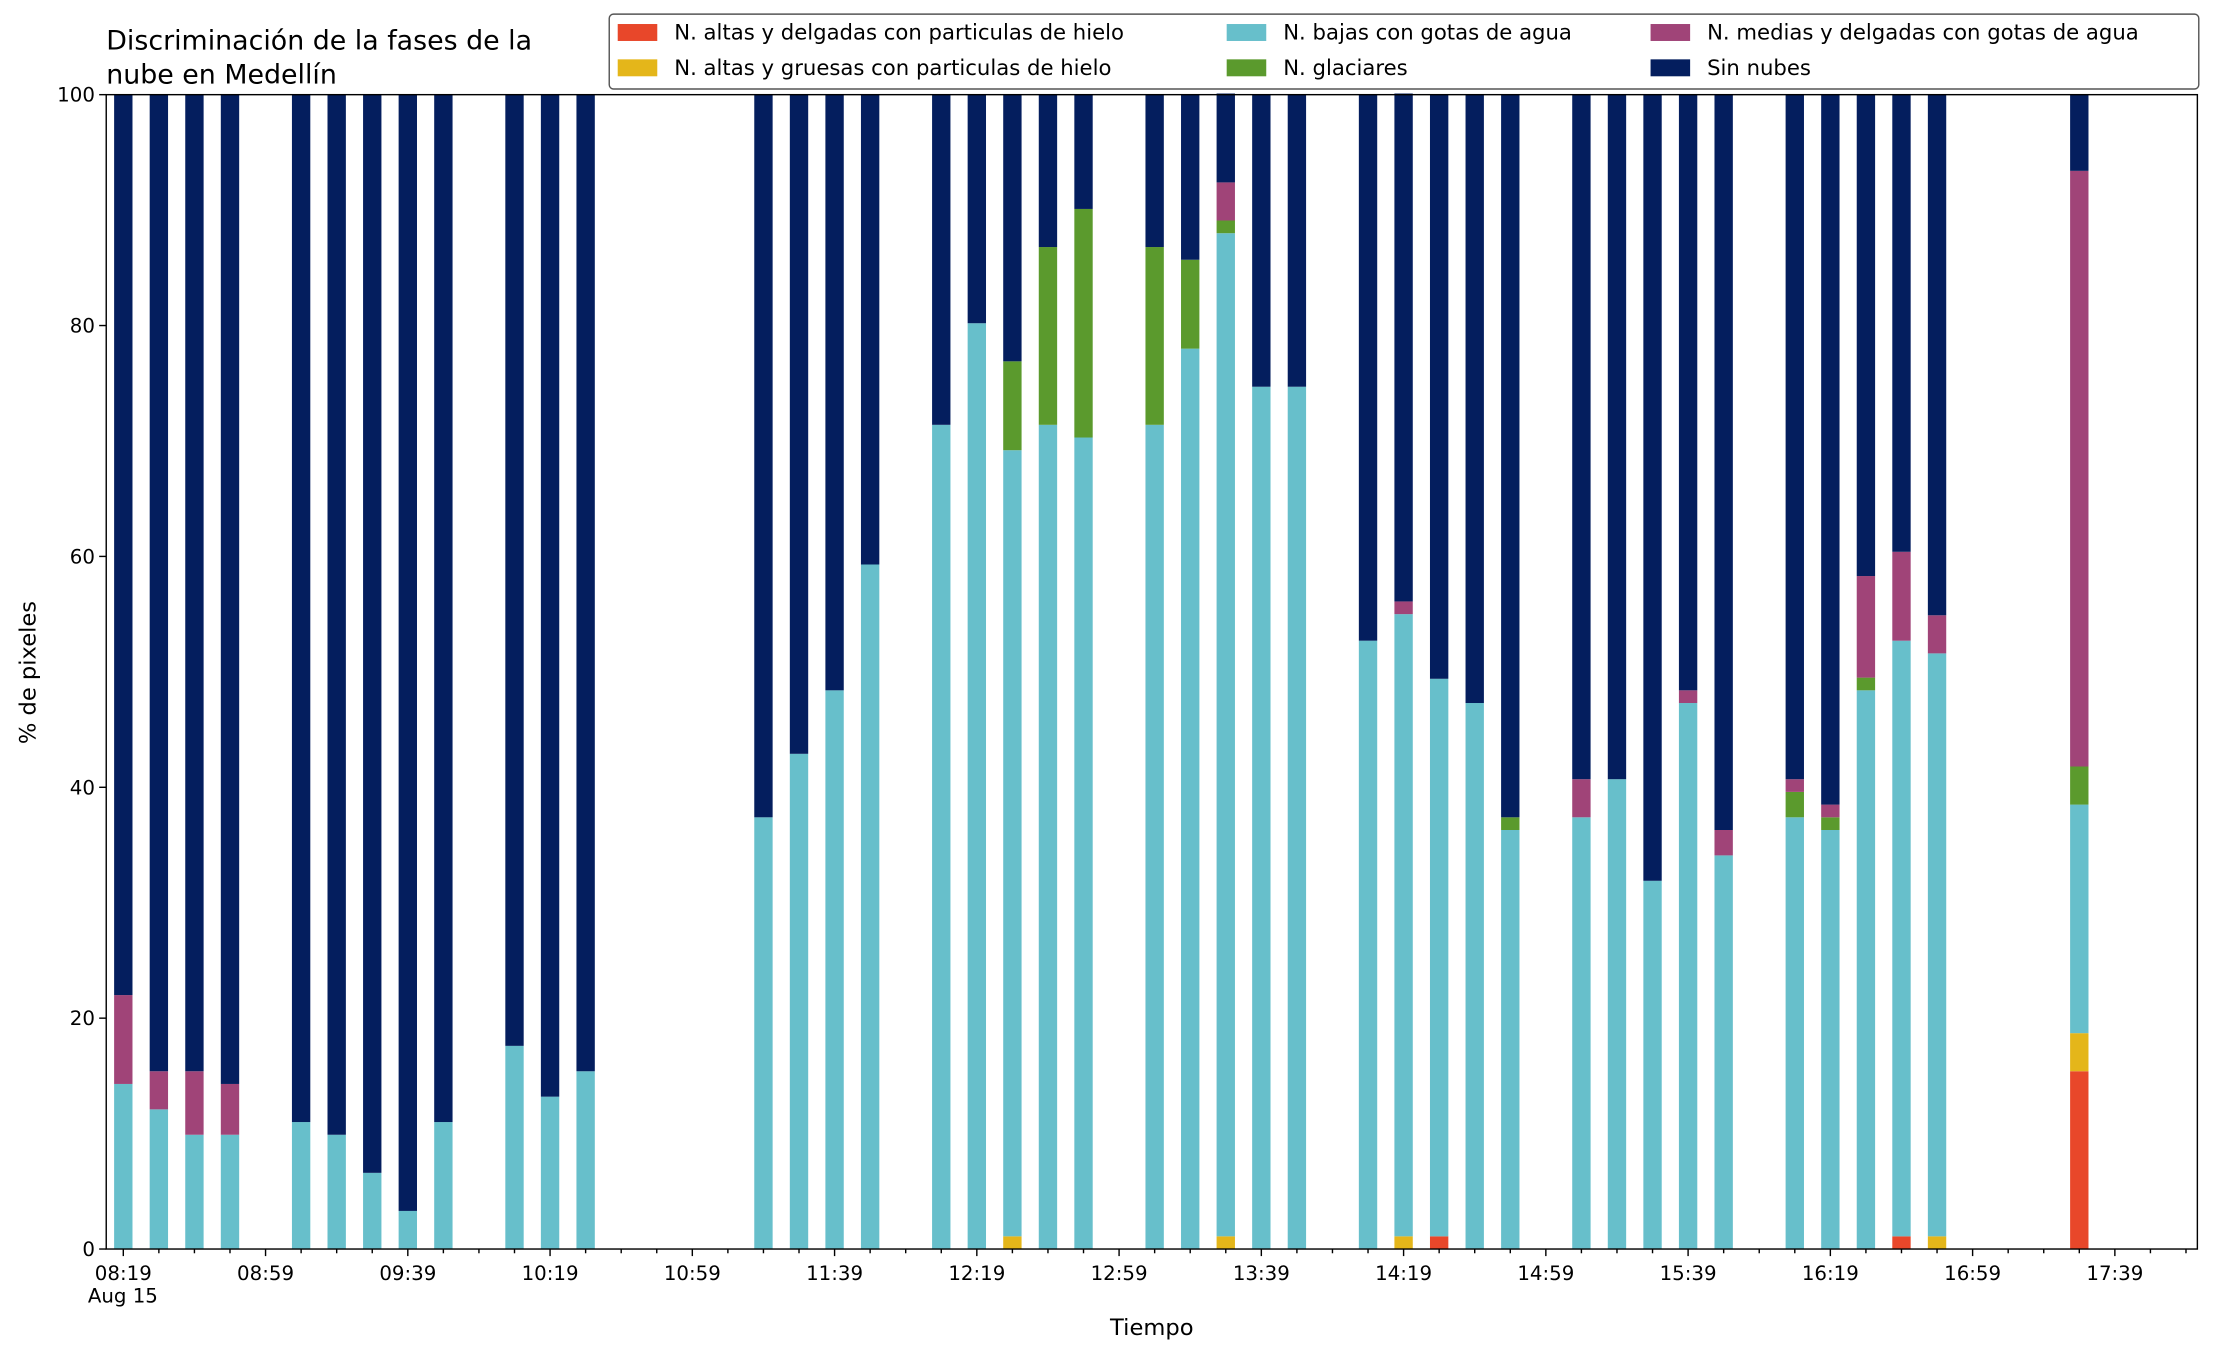 The width and height of the screenshot is (2216, 1355). I want to click on x-tick-label: 16:19, so click(1830, 1273).